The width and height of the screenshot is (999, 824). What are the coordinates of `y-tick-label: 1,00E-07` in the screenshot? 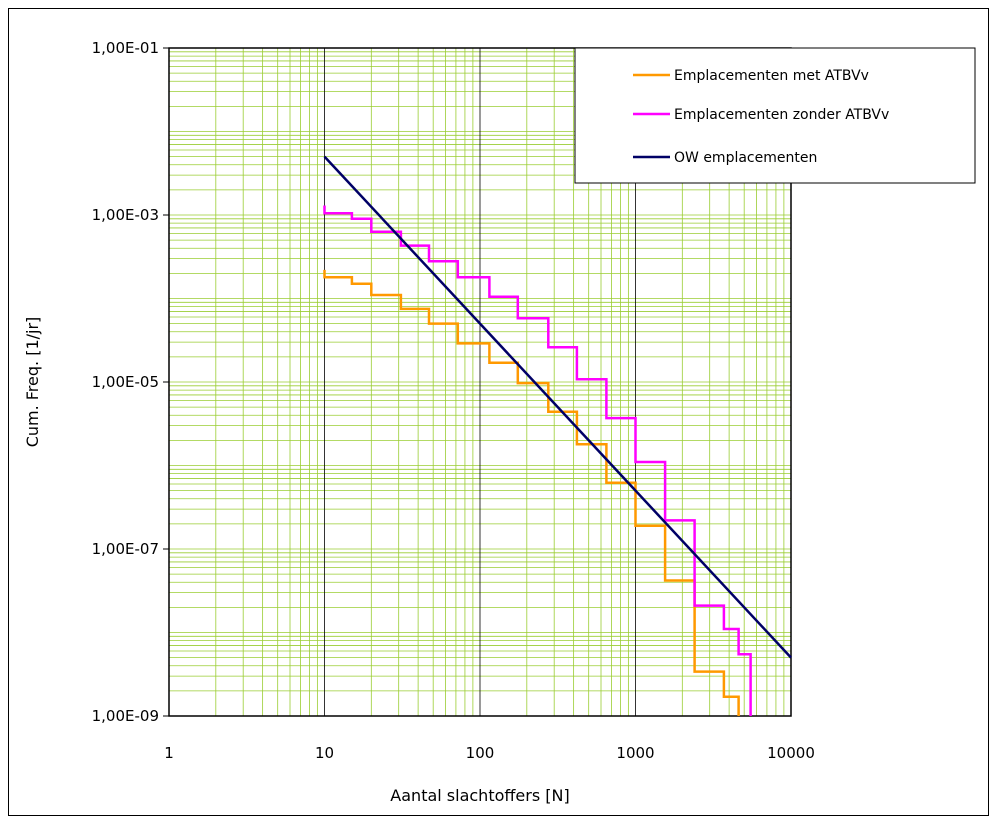 It's located at (125, 549).